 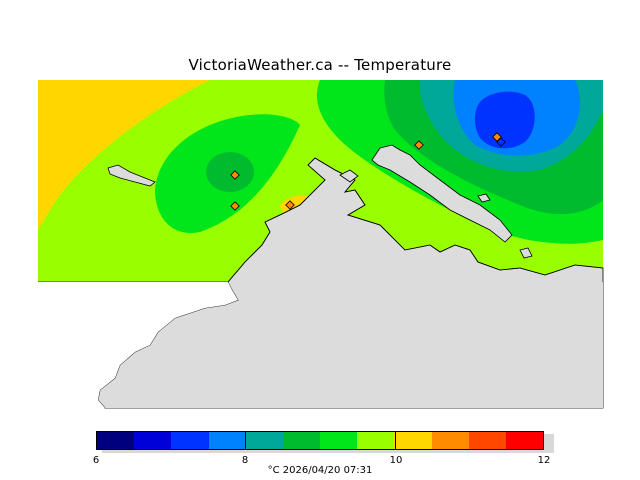 What do you see at coordinates (245, 460) in the screenshot?
I see `colorbar-tick-label: 8` at bounding box center [245, 460].